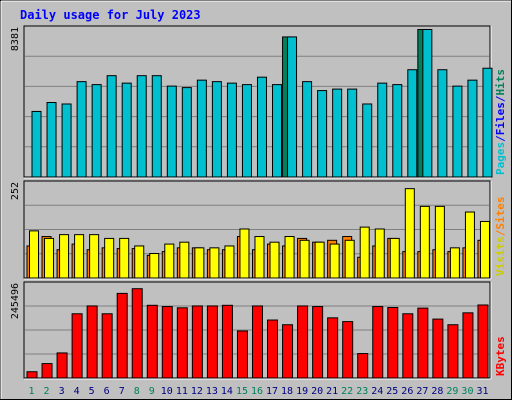 Image resolution: width=512 pixels, height=400 pixels. I want to click on panel-max-label: 8381, so click(15, 39).